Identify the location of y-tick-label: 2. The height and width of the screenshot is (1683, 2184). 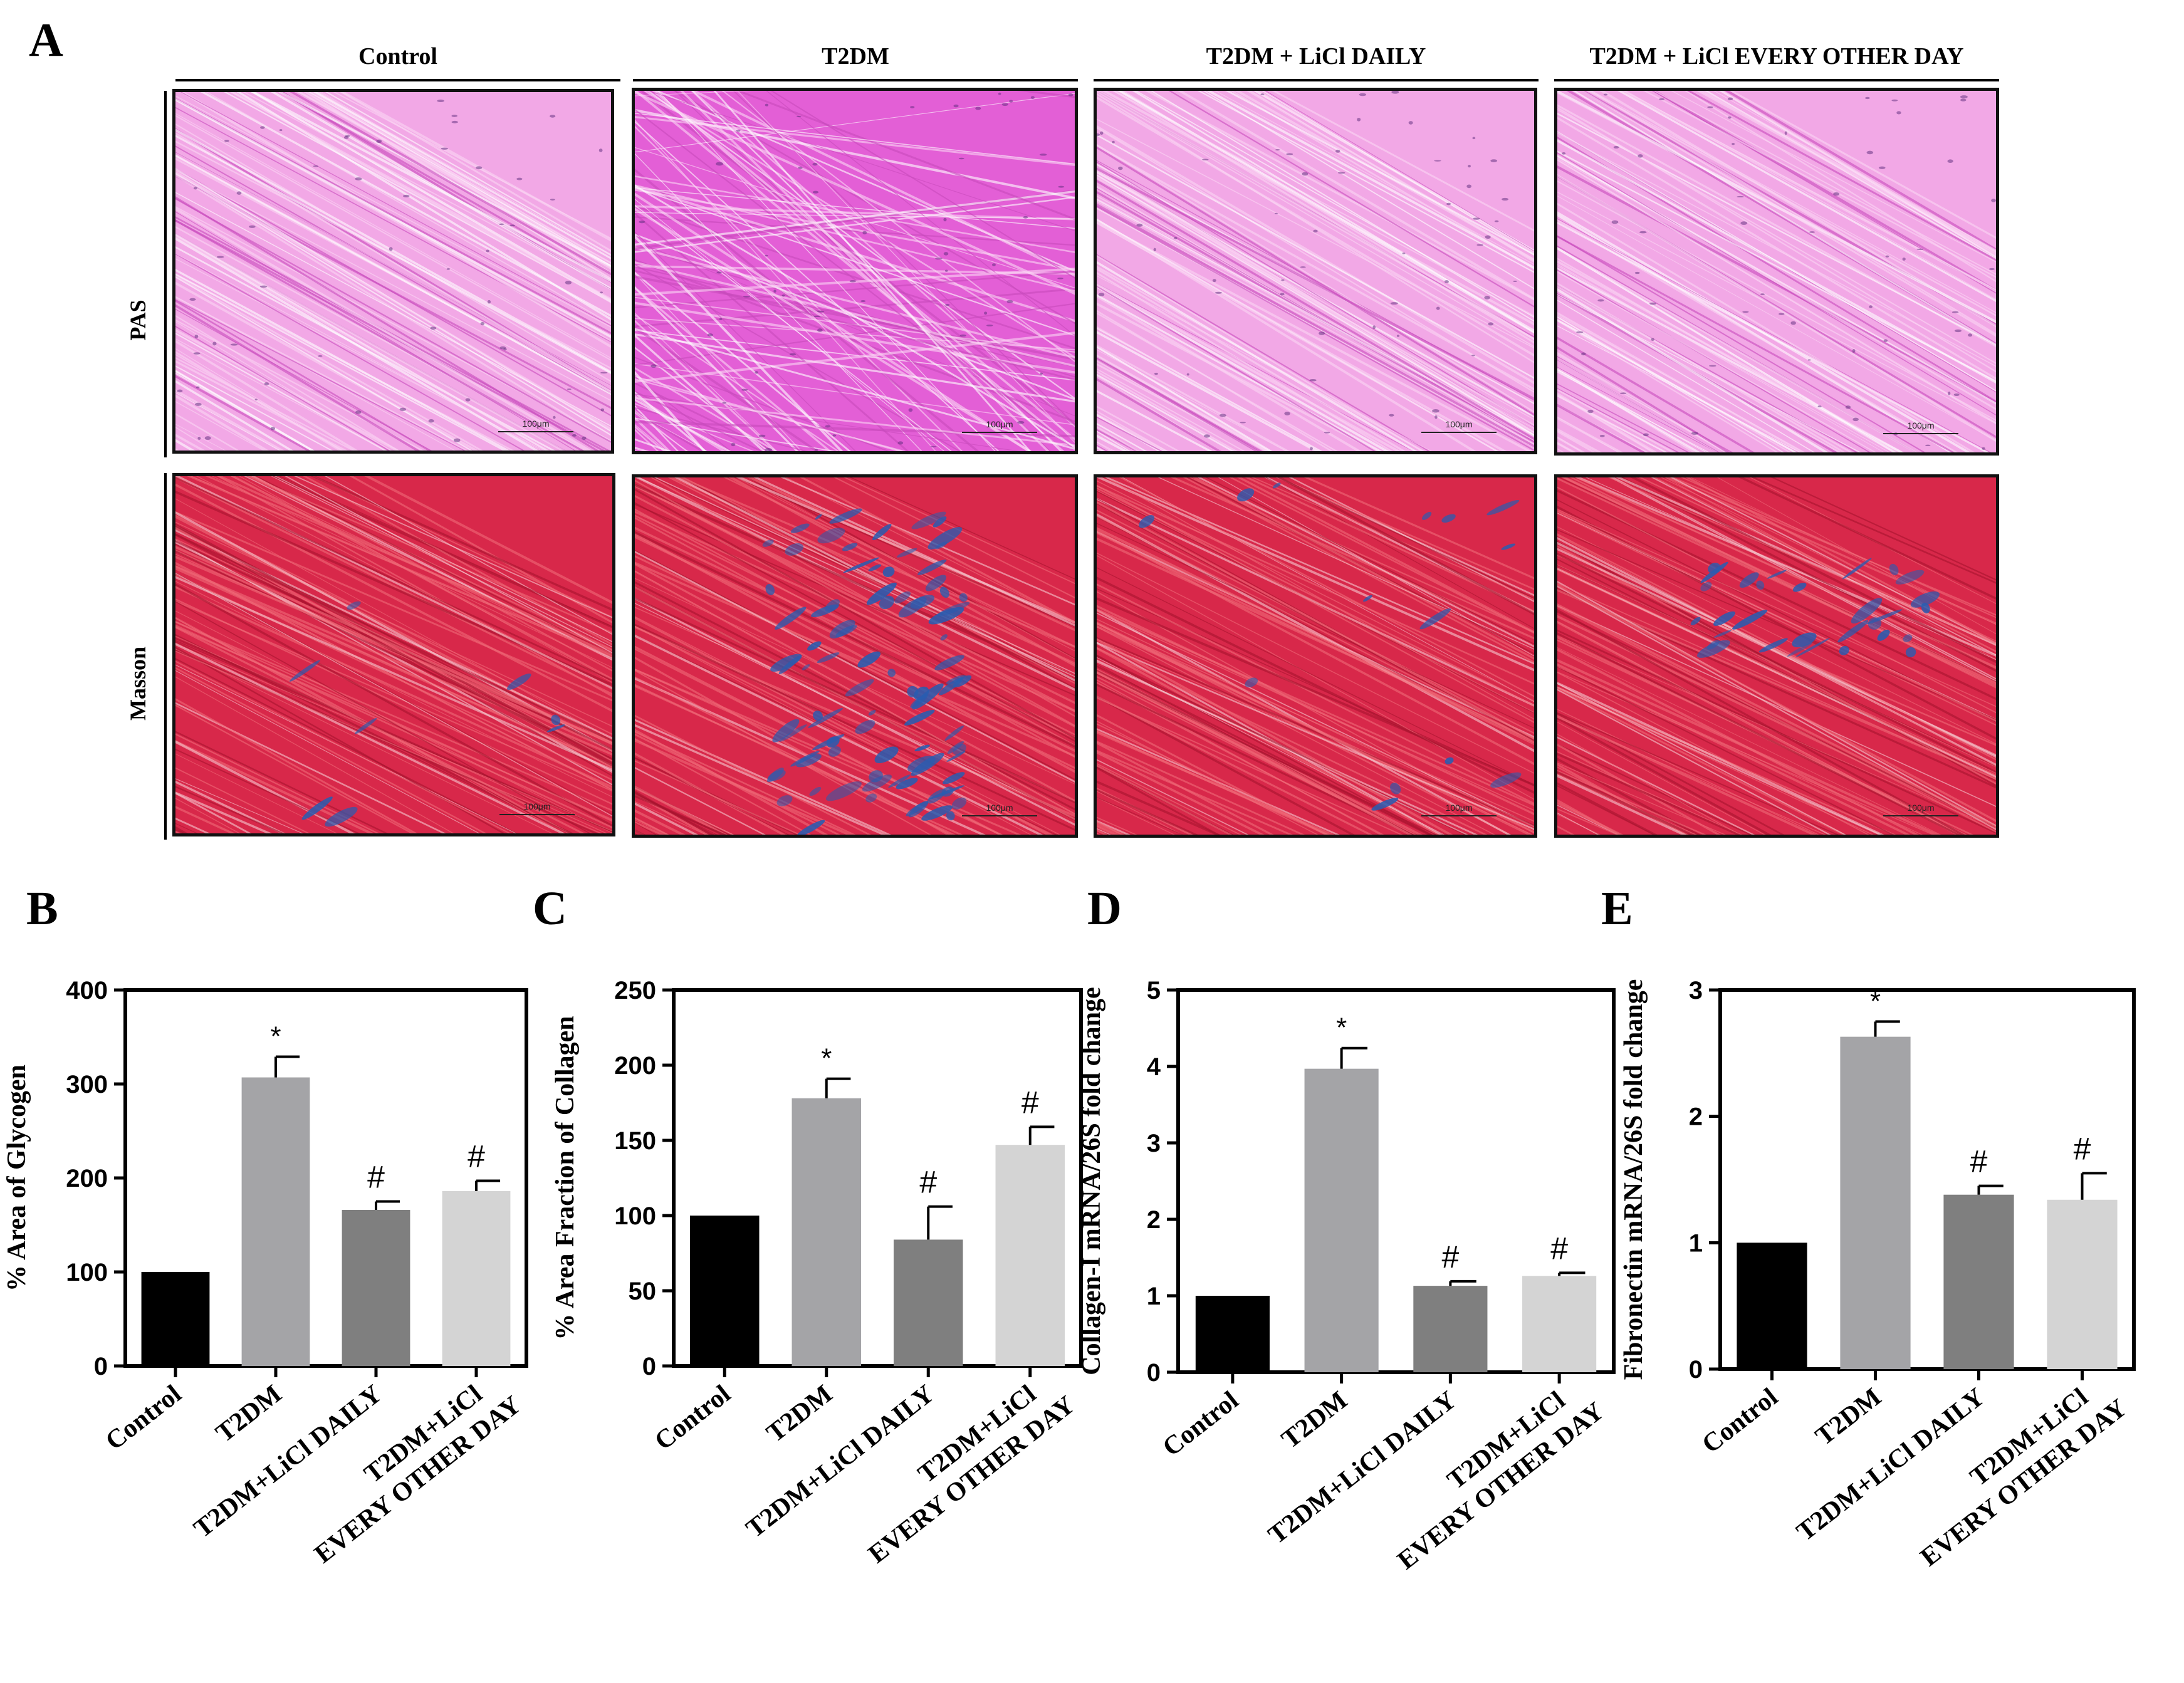
(1154, 1220).